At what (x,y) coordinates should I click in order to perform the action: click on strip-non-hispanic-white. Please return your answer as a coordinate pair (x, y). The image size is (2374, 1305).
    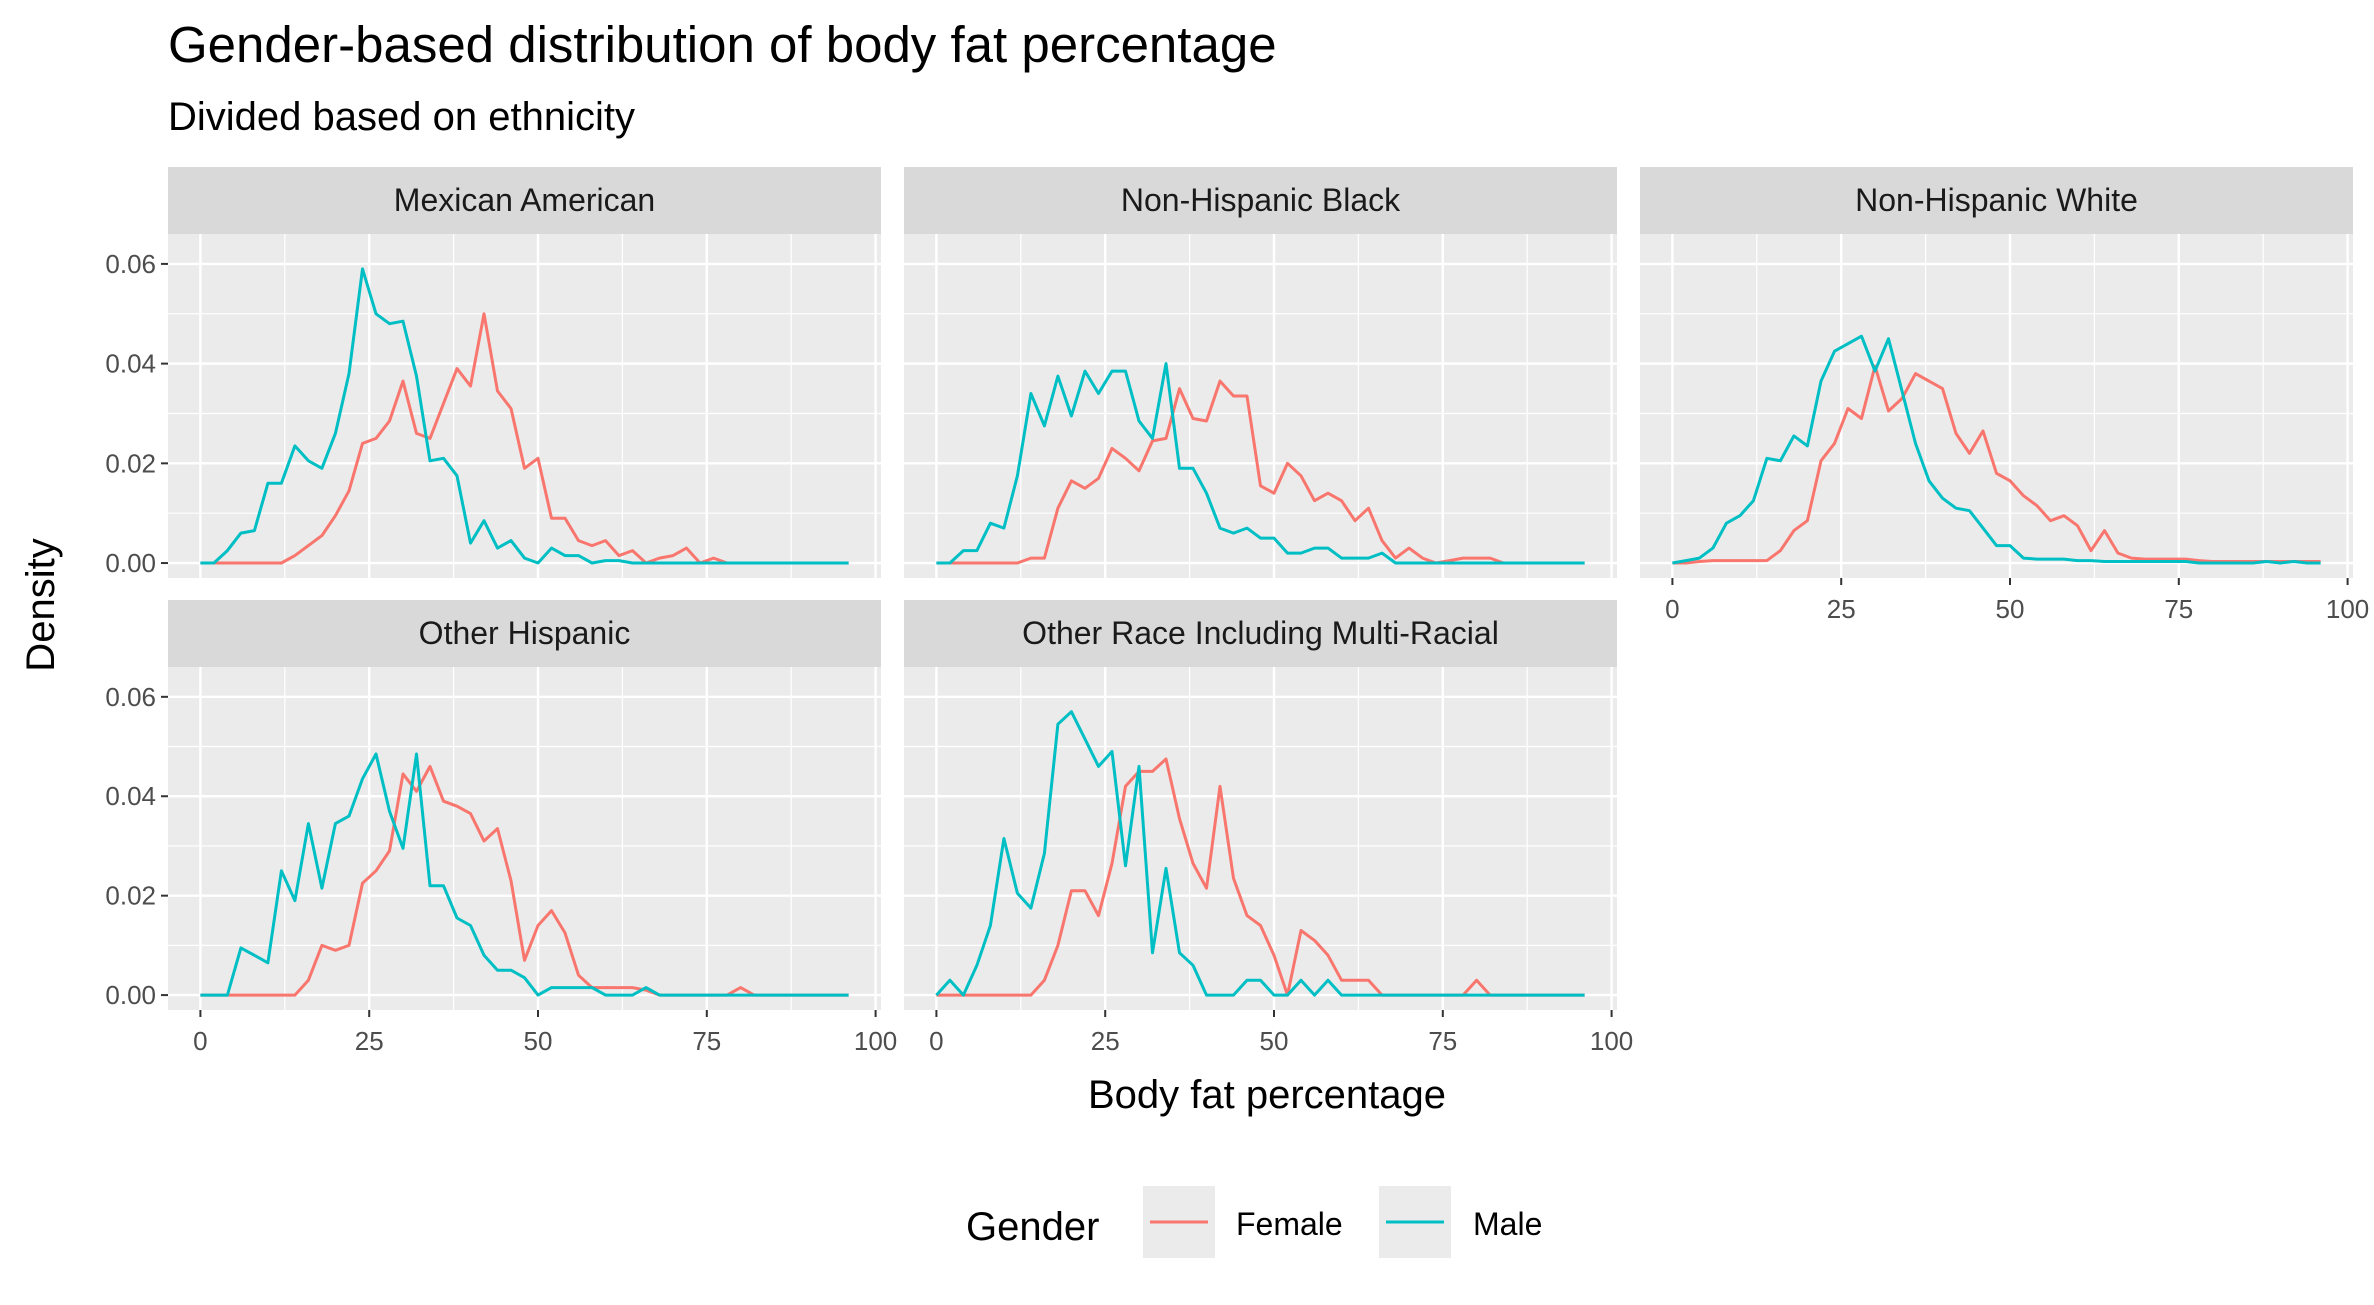
    Looking at the image, I should click on (1996, 200).